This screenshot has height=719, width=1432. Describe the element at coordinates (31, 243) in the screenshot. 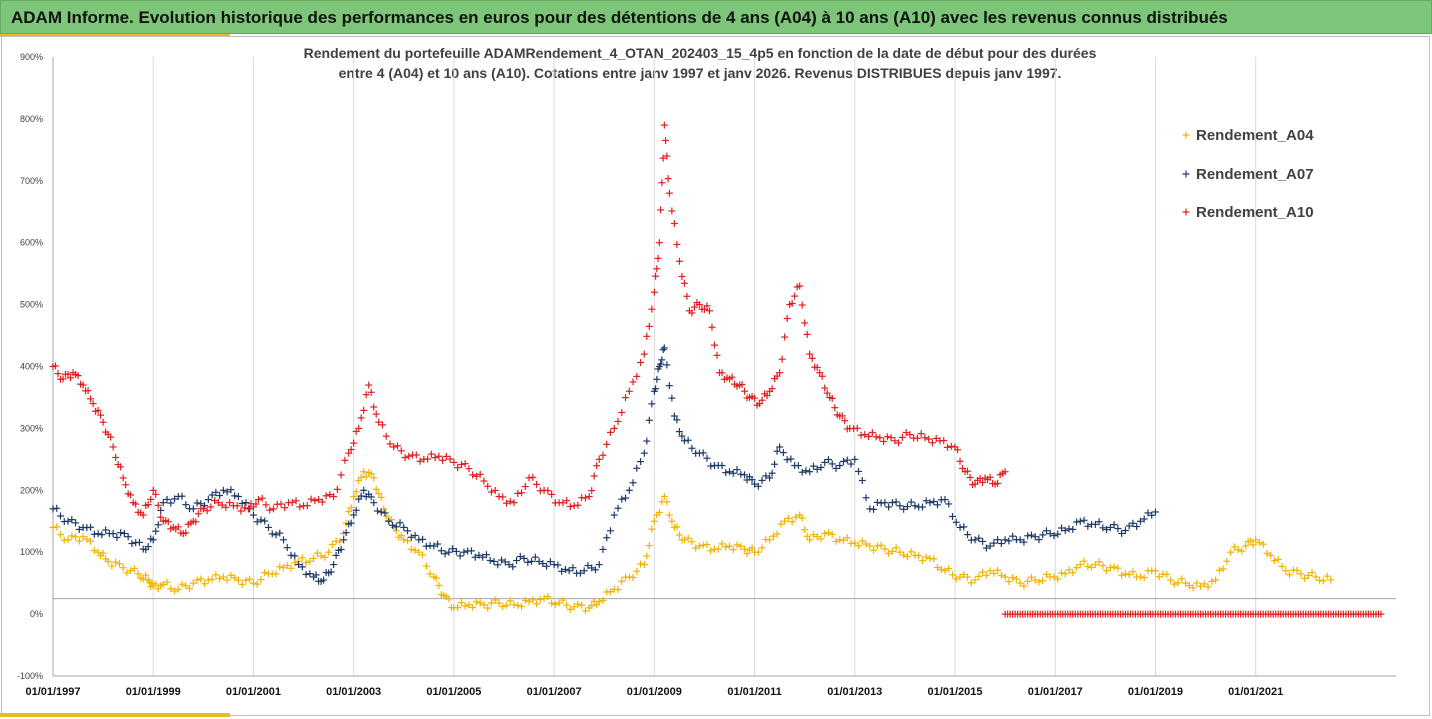

I see `y-tick-label: 600%` at that location.